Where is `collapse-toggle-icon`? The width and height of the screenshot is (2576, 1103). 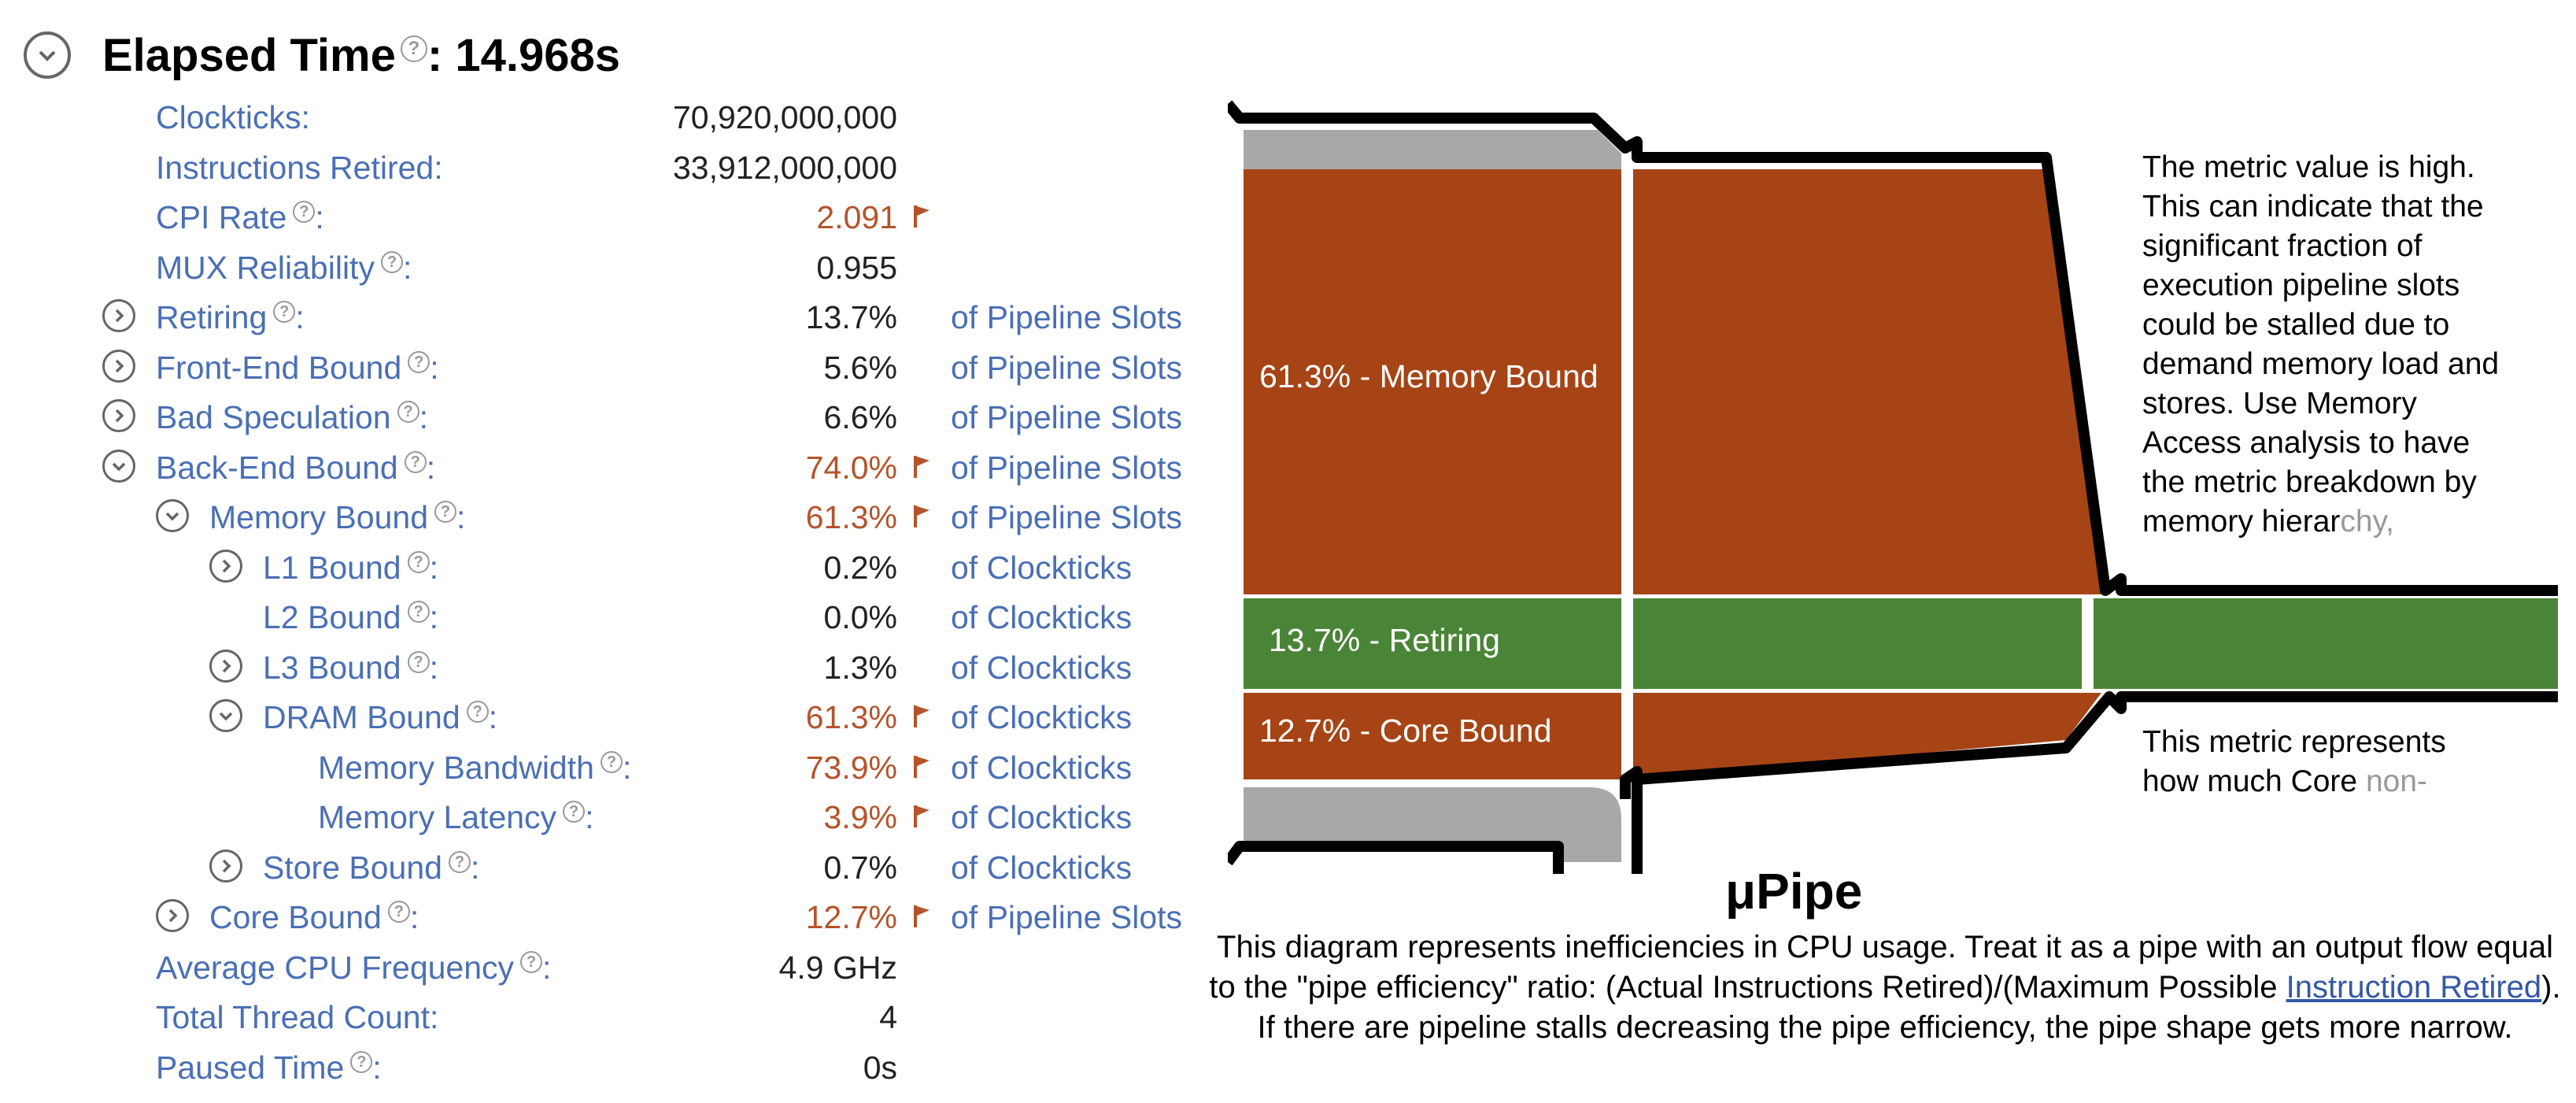
collapse-toggle-icon is located at coordinates (47, 55).